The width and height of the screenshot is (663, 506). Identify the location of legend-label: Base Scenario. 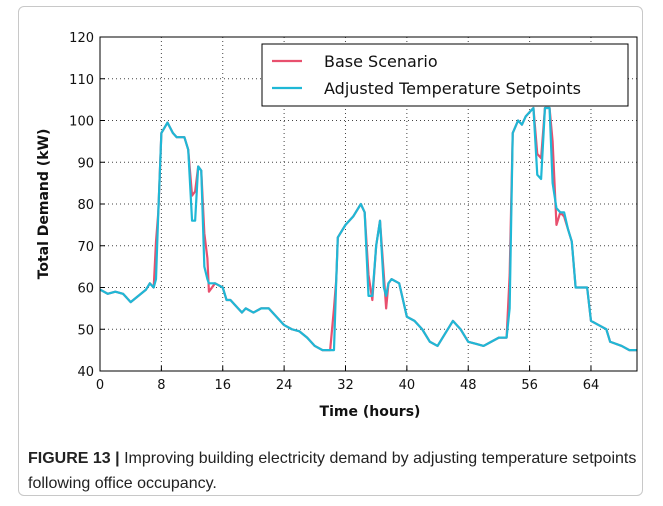
(381, 61).